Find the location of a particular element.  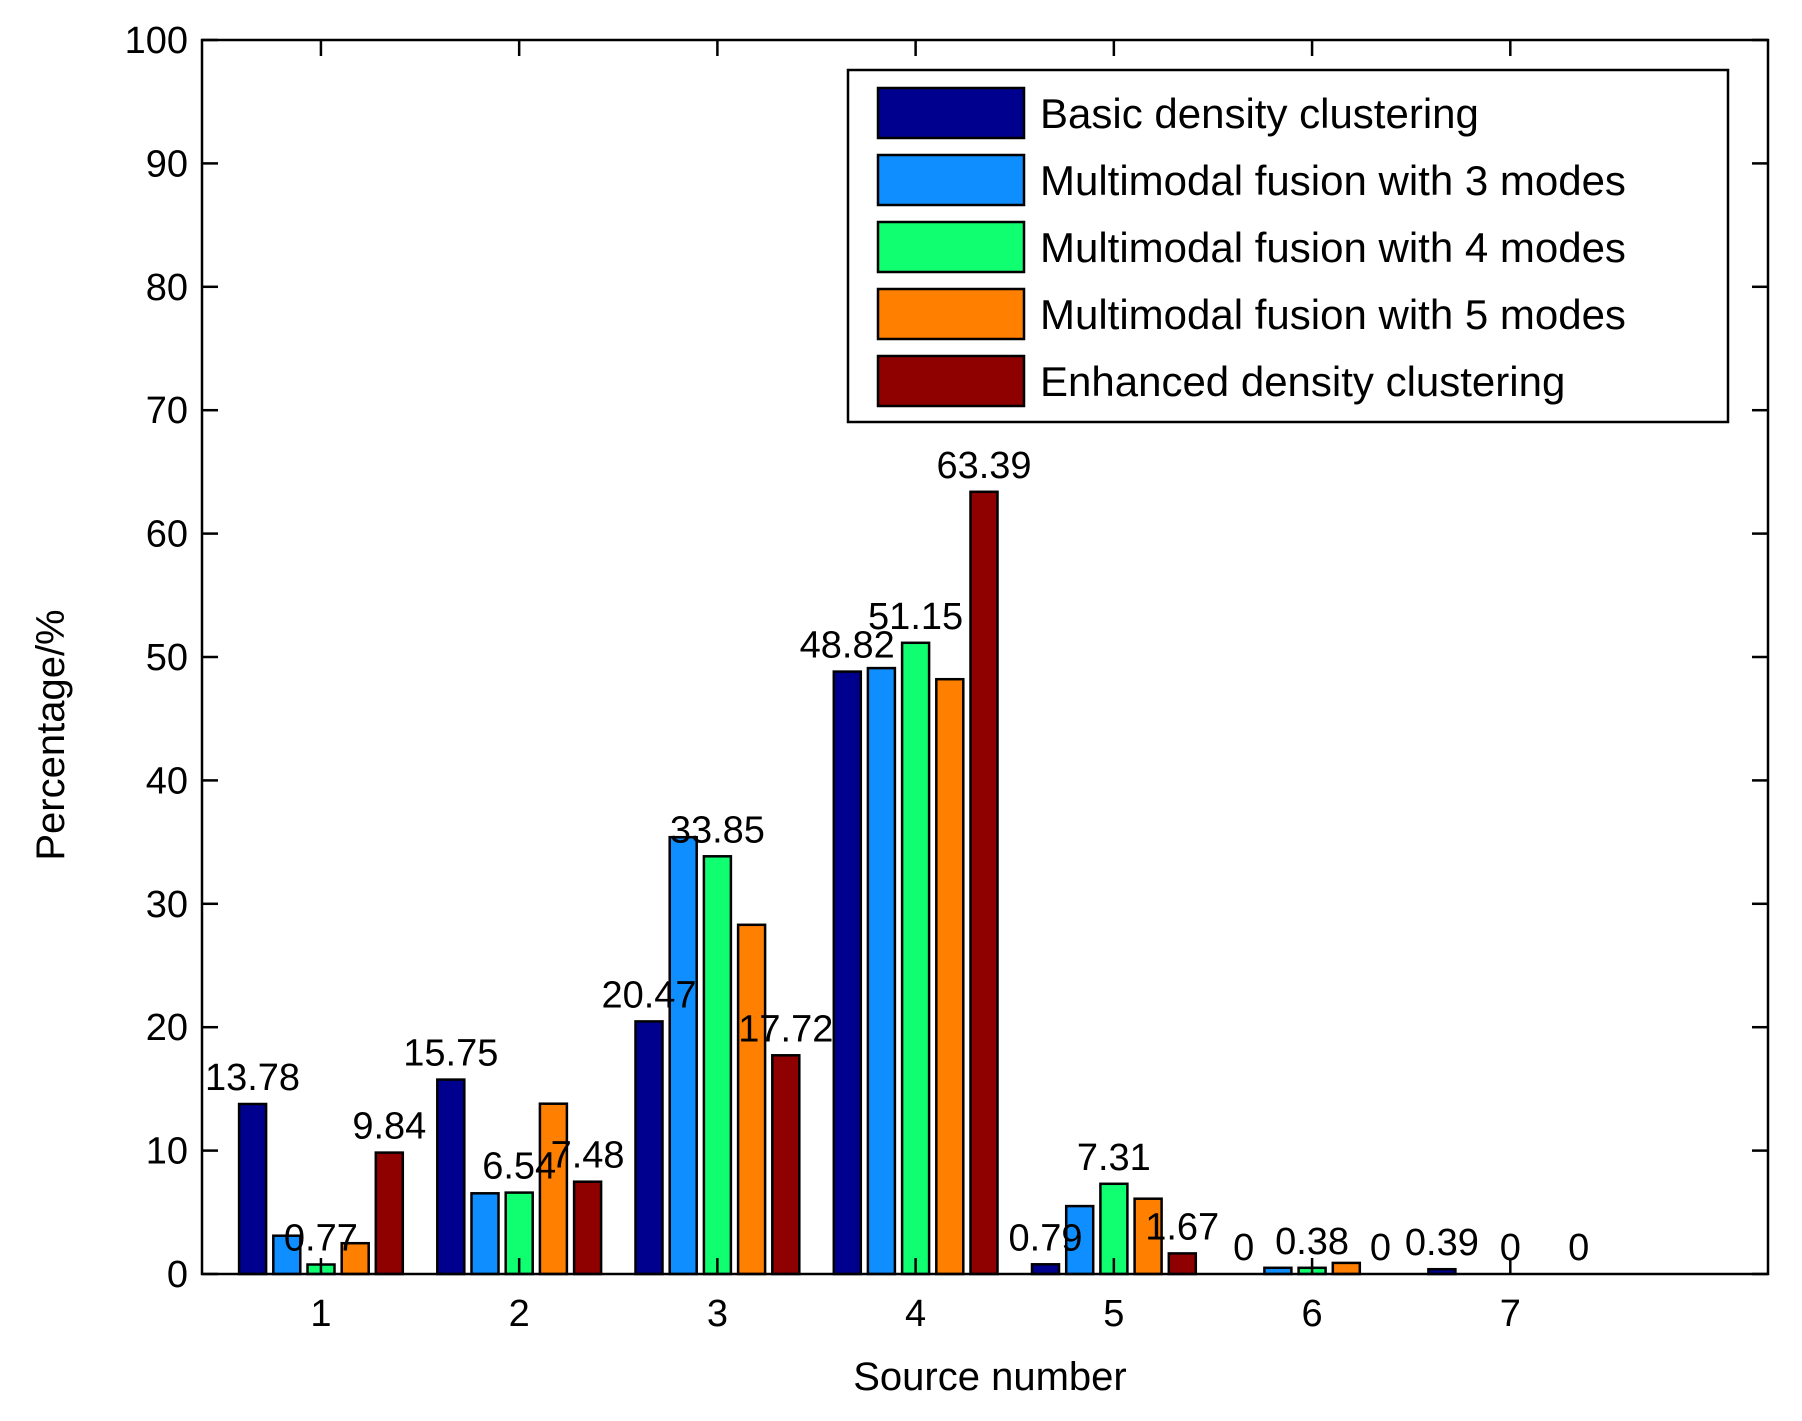

data-label-1: 13.78 is located at coordinates (252, 1078).